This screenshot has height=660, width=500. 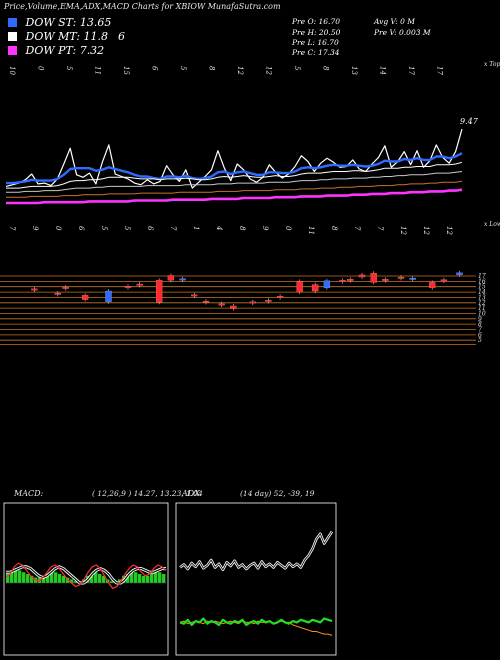 What do you see at coordinates (196, 228) in the screenshot?
I see `volume-top-tick-label: 1` at bounding box center [196, 228].